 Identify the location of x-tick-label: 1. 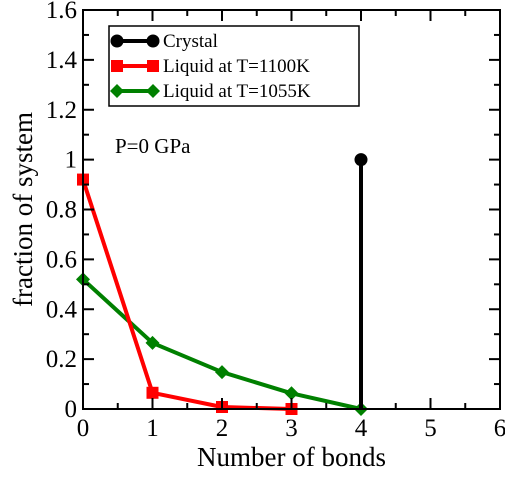
(152, 428).